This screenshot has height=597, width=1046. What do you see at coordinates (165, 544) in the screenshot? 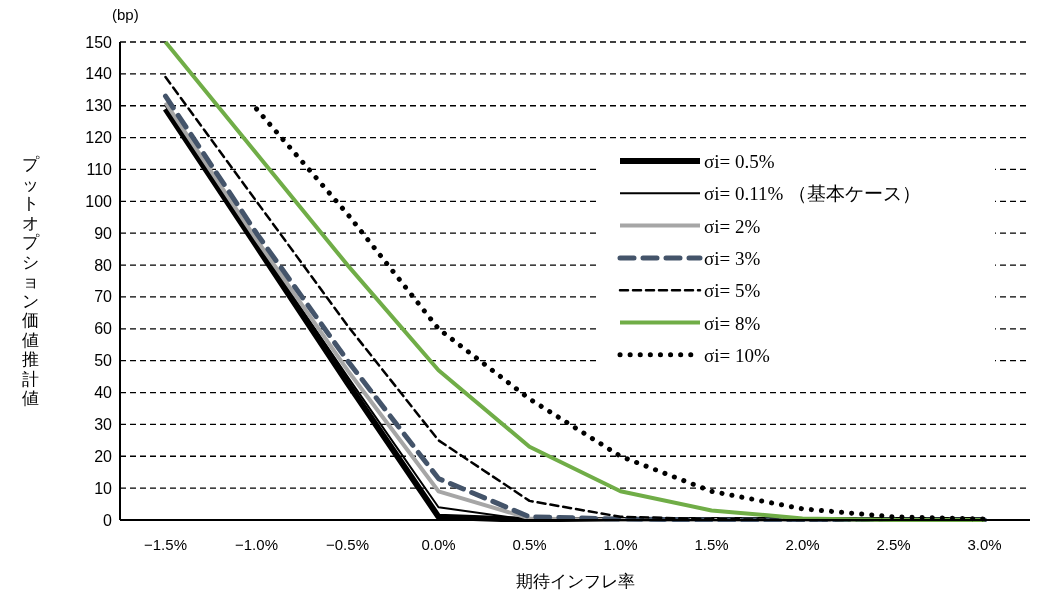
I see `x-tick-label: −1.5%` at bounding box center [165, 544].